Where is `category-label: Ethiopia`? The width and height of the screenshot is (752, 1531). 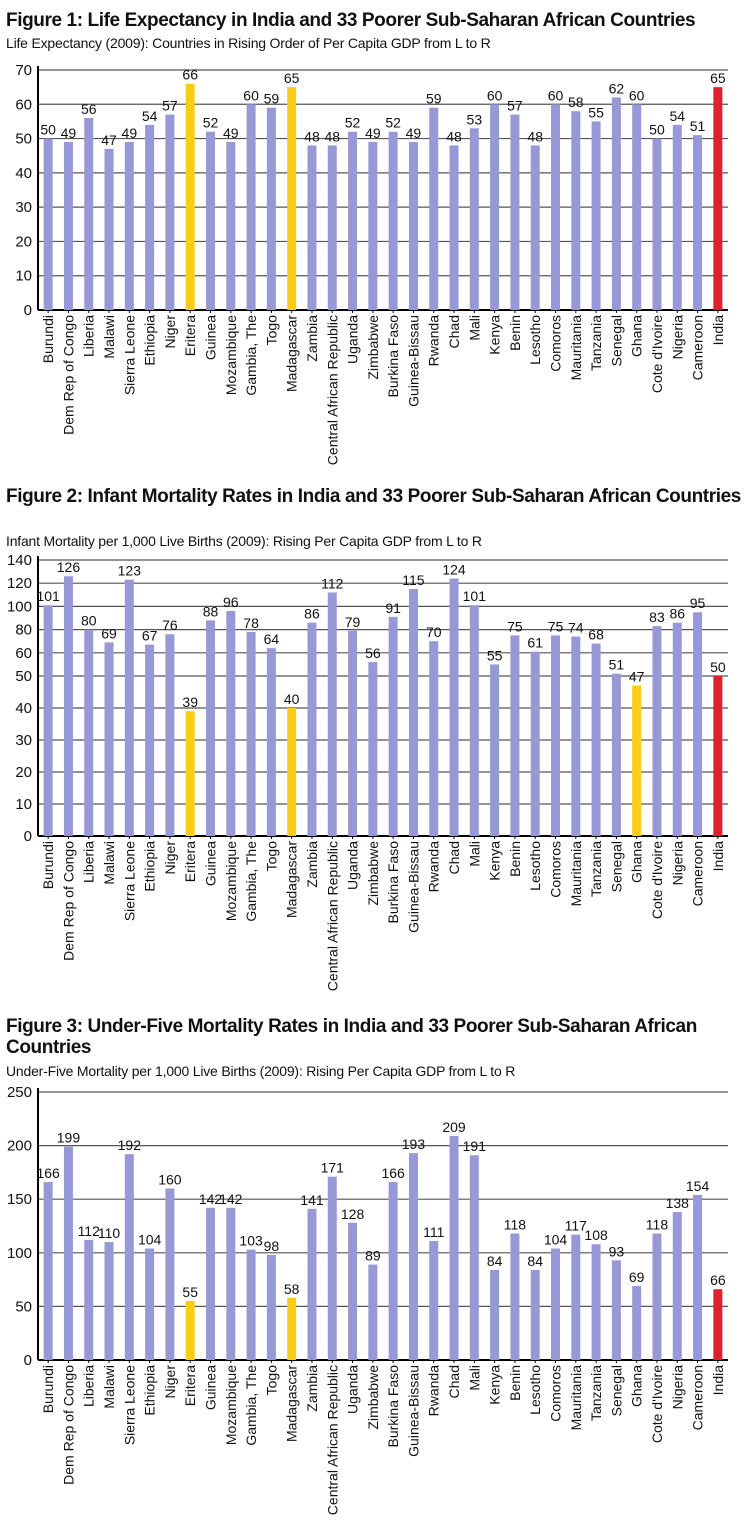
category-label: Ethiopia is located at coordinates (150, 1390).